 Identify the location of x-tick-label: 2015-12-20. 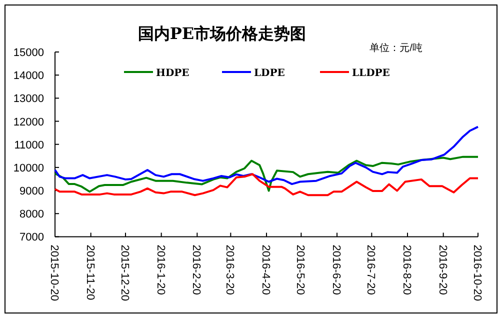
(124, 272).